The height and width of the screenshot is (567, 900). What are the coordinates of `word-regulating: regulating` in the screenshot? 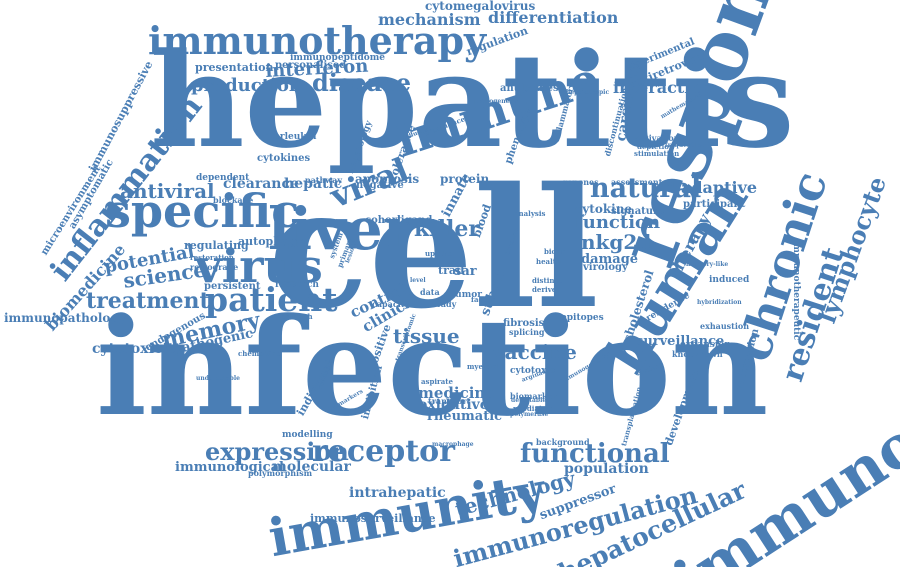 It's located at (216, 245).